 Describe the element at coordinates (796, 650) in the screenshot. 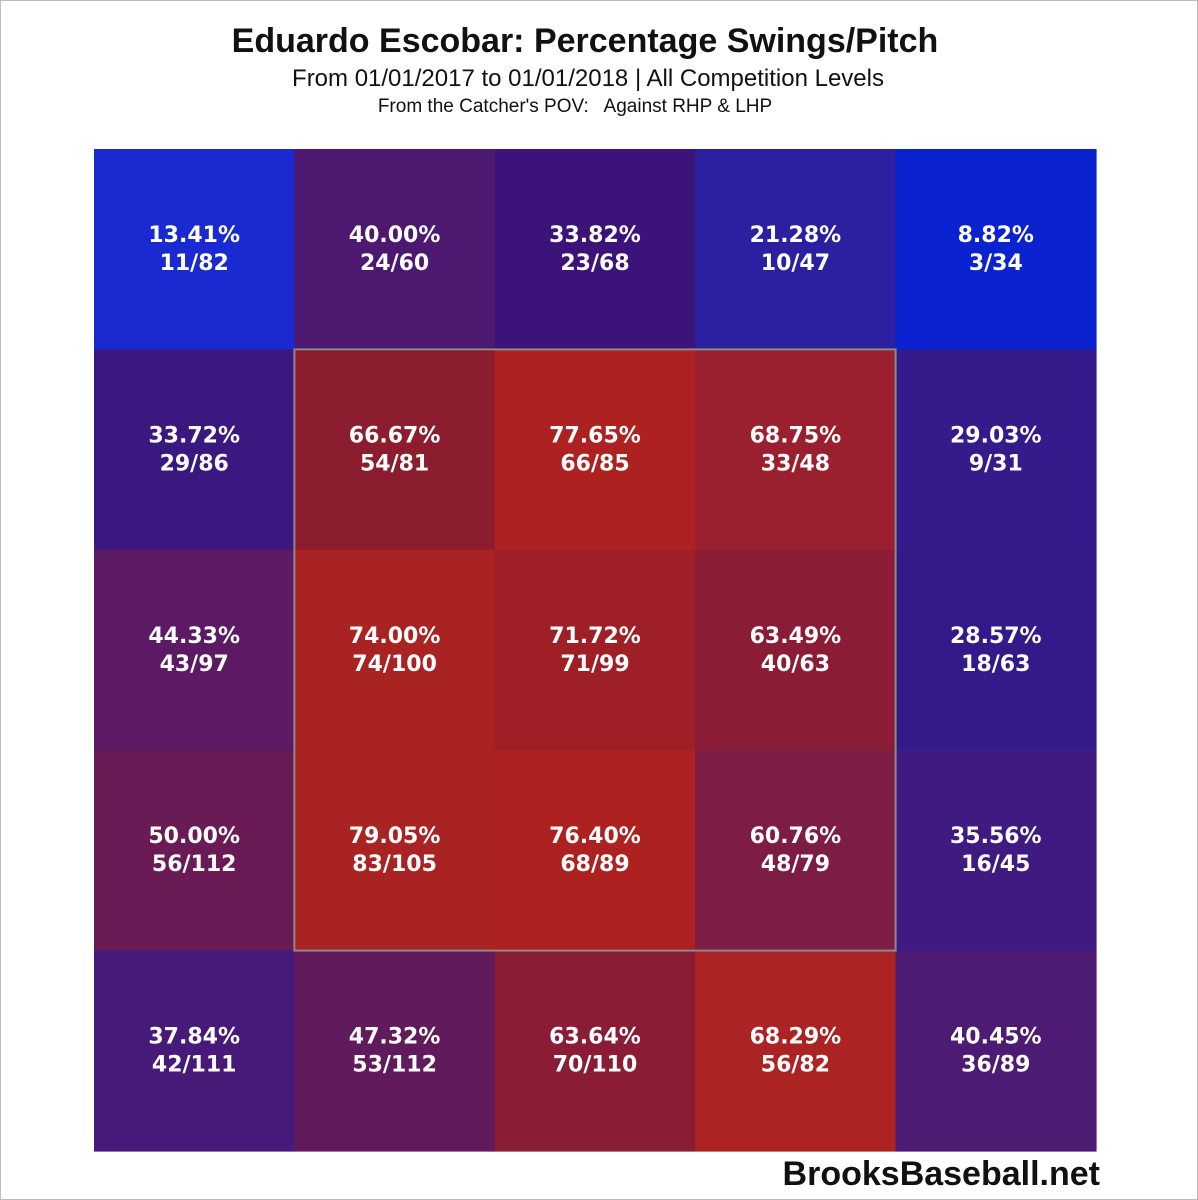

I see `heatmap-cell-r2-c3` at that location.